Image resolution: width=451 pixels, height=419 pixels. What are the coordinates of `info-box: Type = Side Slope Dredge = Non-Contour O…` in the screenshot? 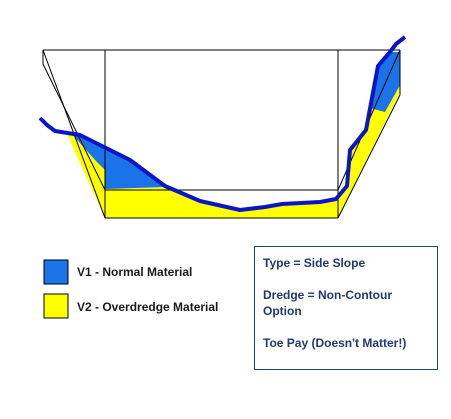 It's located at (346, 308).